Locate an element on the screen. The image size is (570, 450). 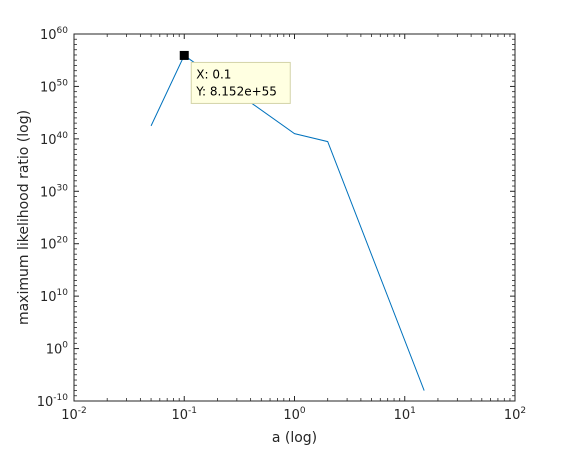
x-axis-label: a (log) is located at coordinates (294, 438).